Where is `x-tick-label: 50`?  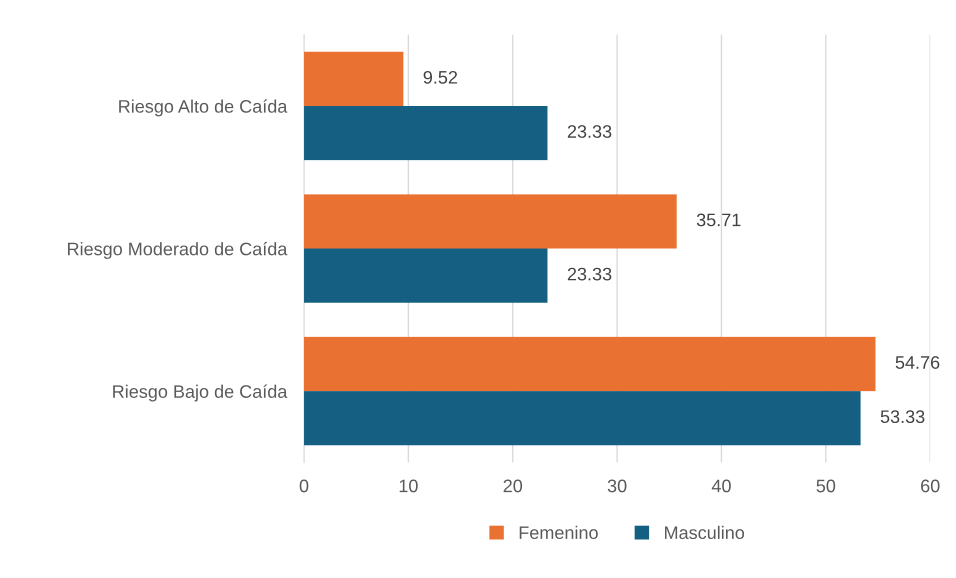 x-tick-label: 50 is located at coordinates (826, 486).